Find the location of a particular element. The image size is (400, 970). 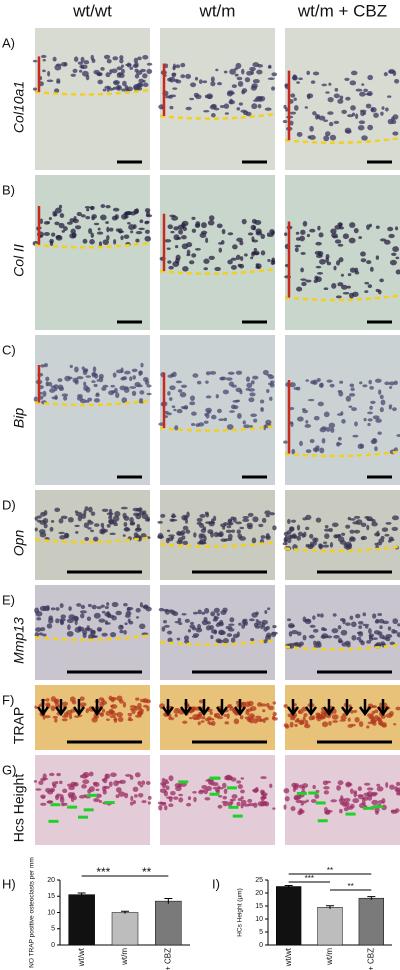

row-label: Hcs Height is located at coordinates (19, 808).